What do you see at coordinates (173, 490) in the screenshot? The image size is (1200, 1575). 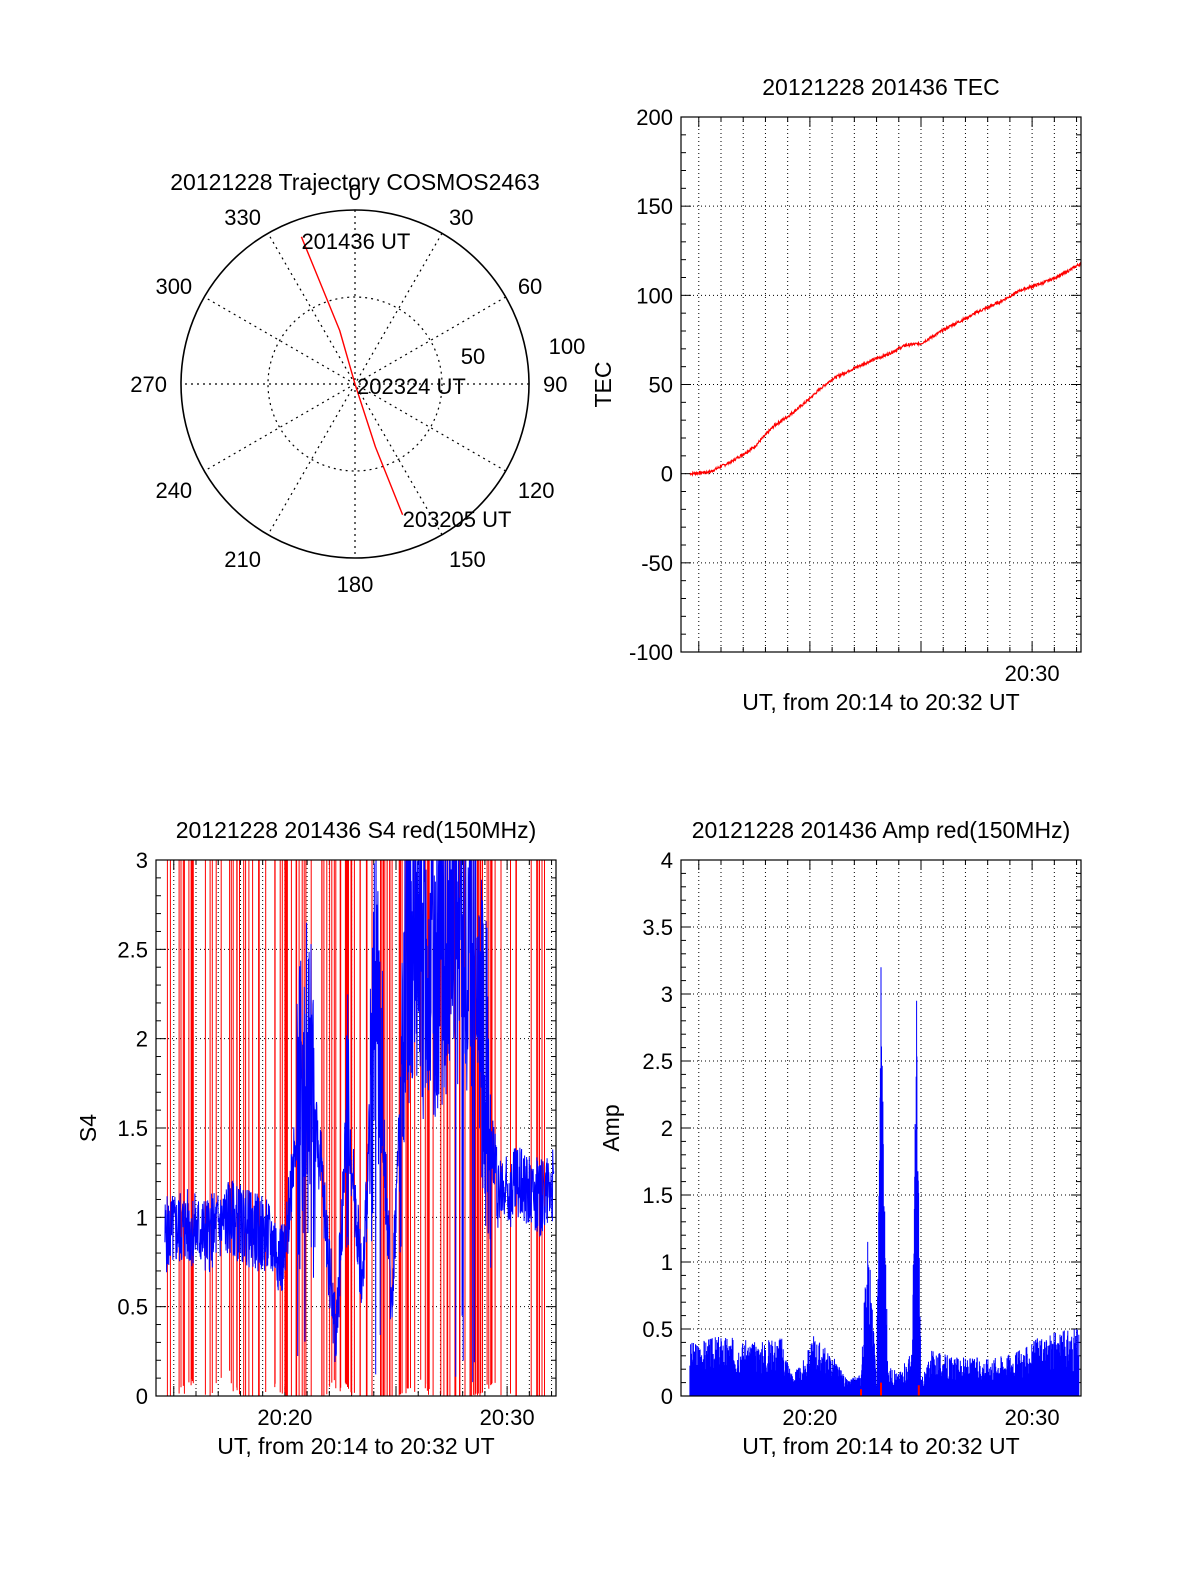 I see `polar-angle-label: 240` at bounding box center [173, 490].